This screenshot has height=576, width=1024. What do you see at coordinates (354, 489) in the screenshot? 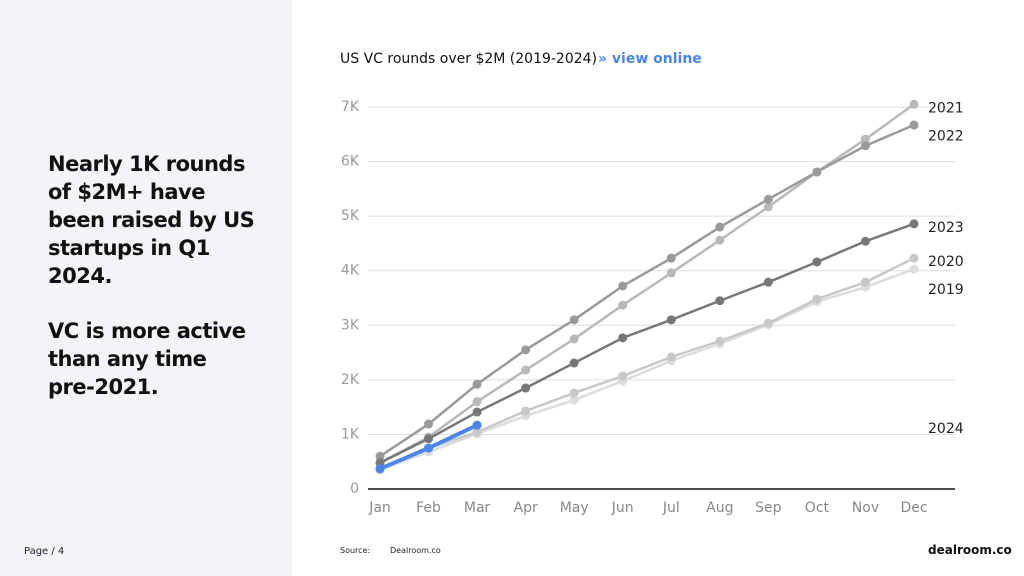
I see `y-tick-label: 0` at bounding box center [354, 489].